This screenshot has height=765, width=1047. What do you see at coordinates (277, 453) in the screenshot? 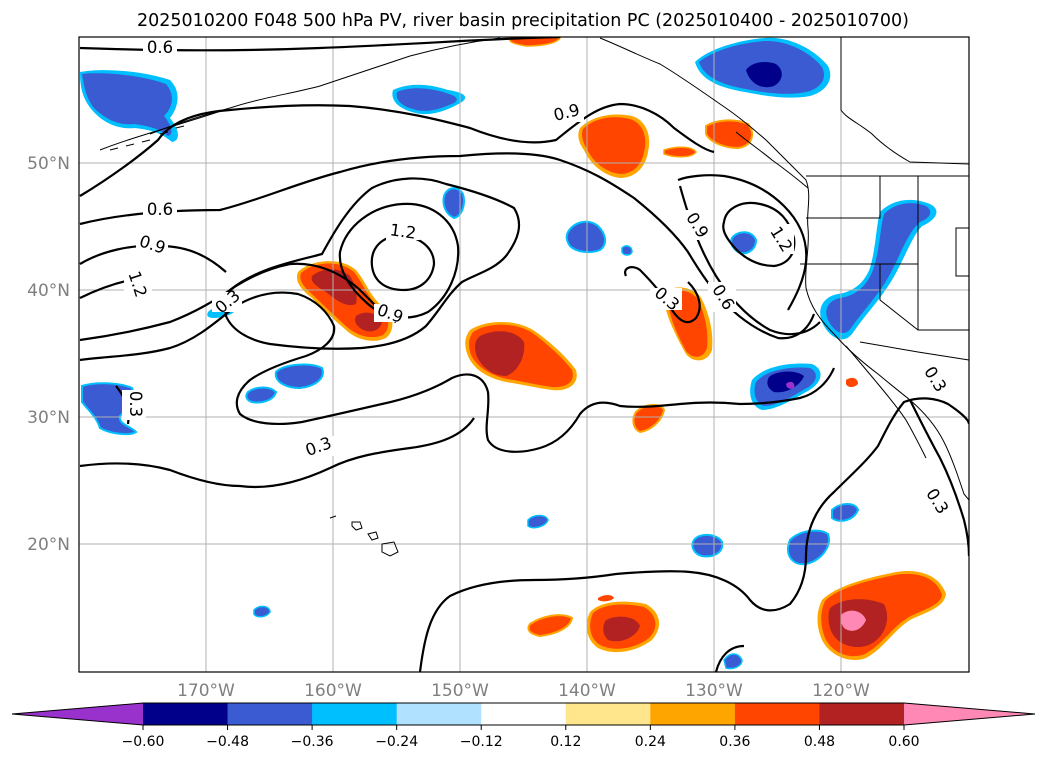
I see `contour-0.3-south` at bounding box center [277, 453].